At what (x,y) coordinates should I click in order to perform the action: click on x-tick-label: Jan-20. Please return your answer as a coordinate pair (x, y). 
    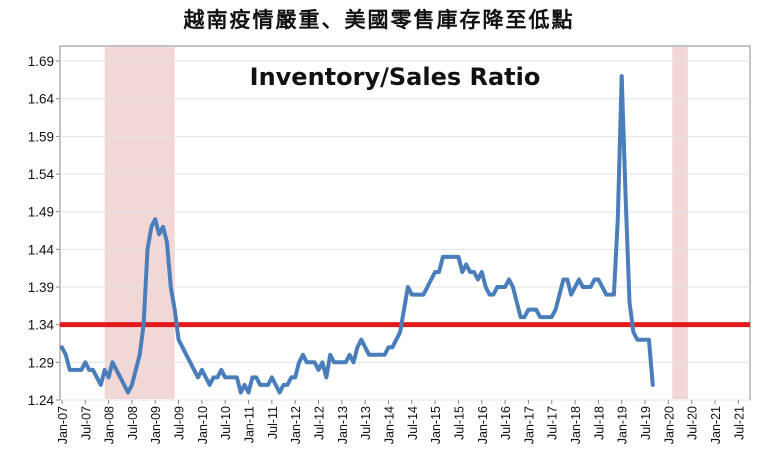
    Looking at the image, I should click on (669, 425).